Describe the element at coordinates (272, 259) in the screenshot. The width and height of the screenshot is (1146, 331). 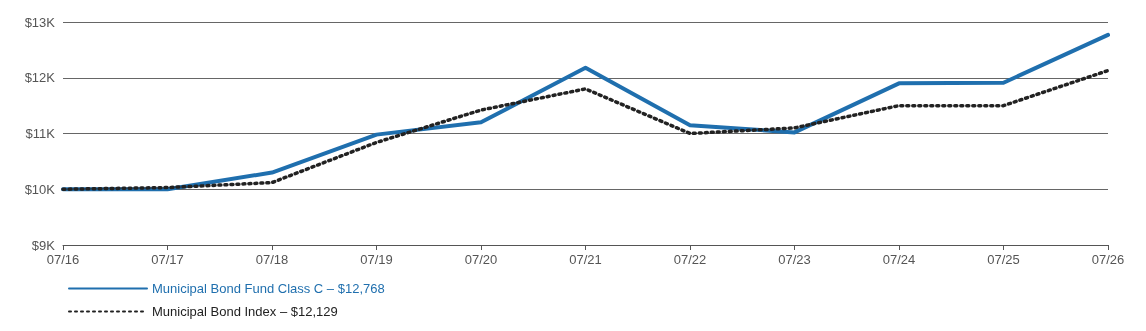
I see `x-tick-label: 07/18` at that location.